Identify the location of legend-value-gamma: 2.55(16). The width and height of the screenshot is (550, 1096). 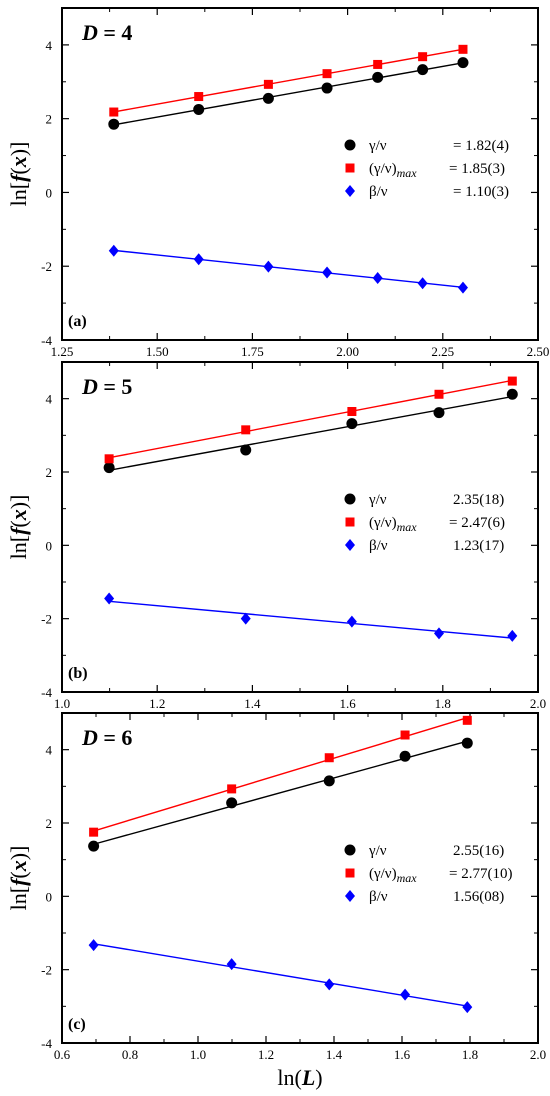
(478, 851).